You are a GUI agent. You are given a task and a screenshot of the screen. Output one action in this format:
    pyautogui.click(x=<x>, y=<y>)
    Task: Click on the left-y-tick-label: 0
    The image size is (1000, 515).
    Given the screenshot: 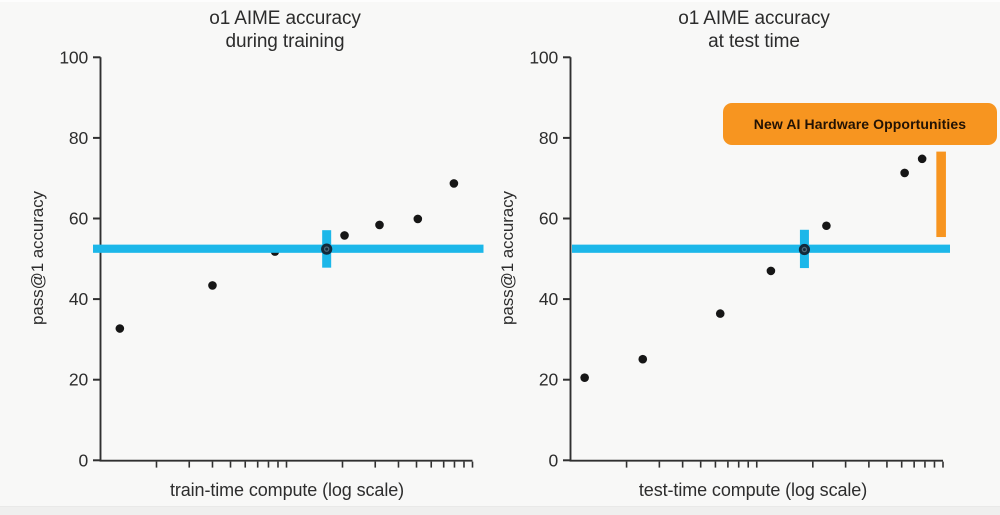 What is the action you would take?
    pyautogui.click(x=83, y=460)
    